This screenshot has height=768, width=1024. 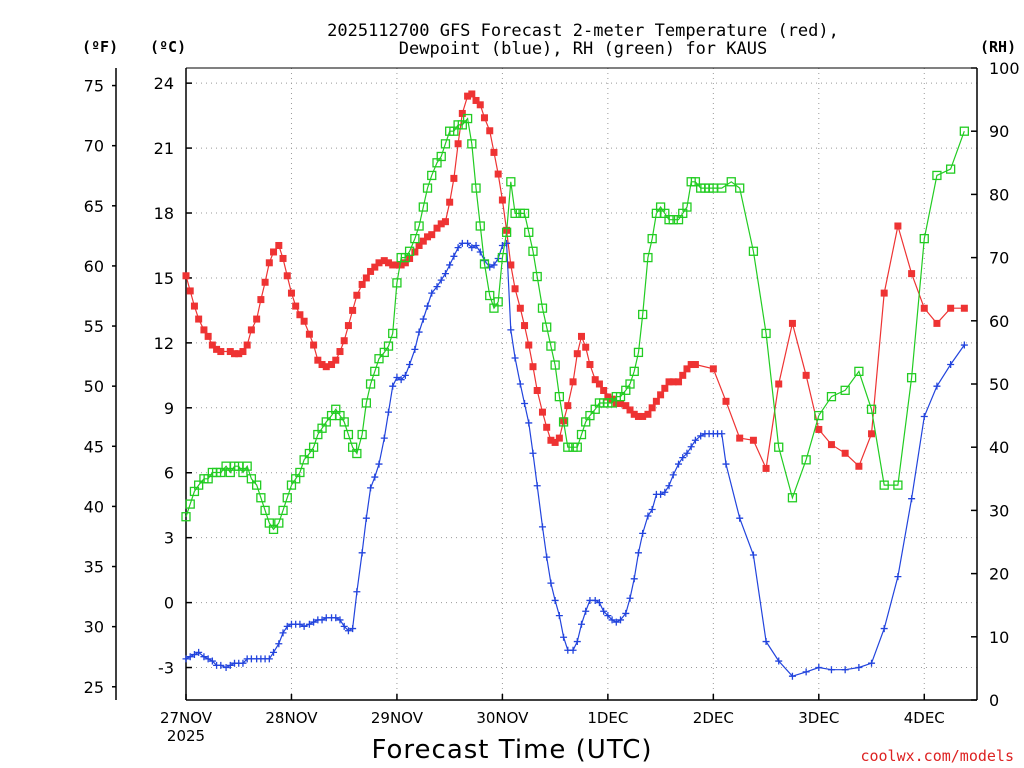 I want to click on x-tick-label: 30NOV, so click(x=502, y=718).